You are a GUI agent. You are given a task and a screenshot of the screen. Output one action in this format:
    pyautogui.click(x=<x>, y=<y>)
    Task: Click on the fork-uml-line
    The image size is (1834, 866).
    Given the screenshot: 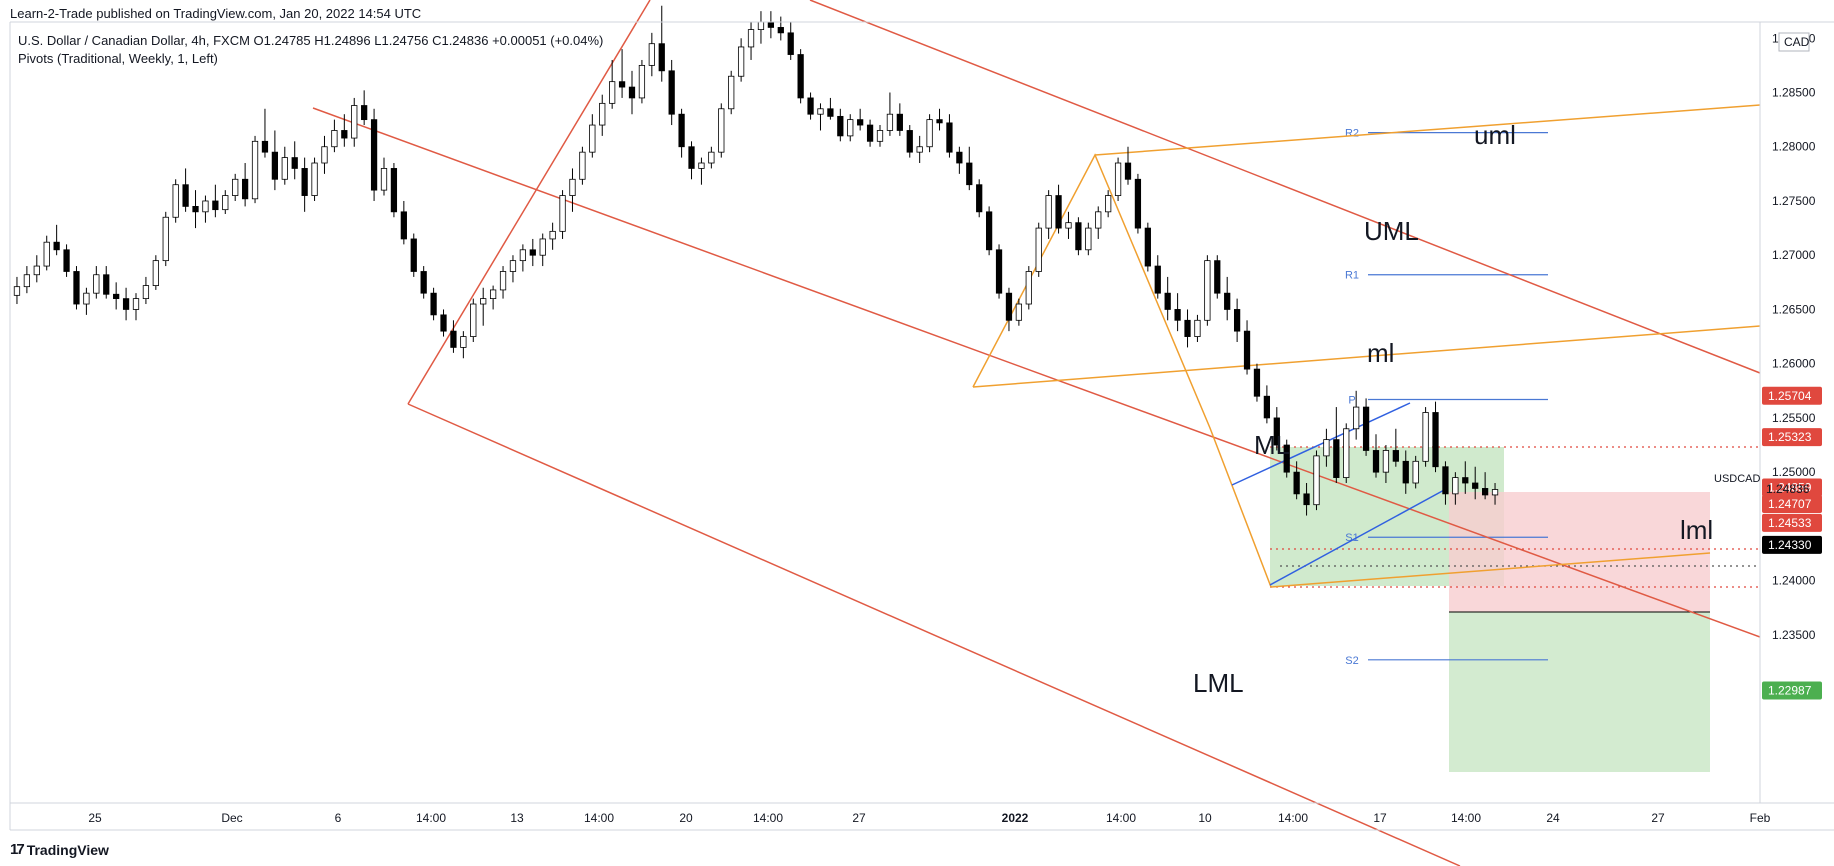 What is the action you would take?
    pyautogui.click(x=1427, y=130)
    